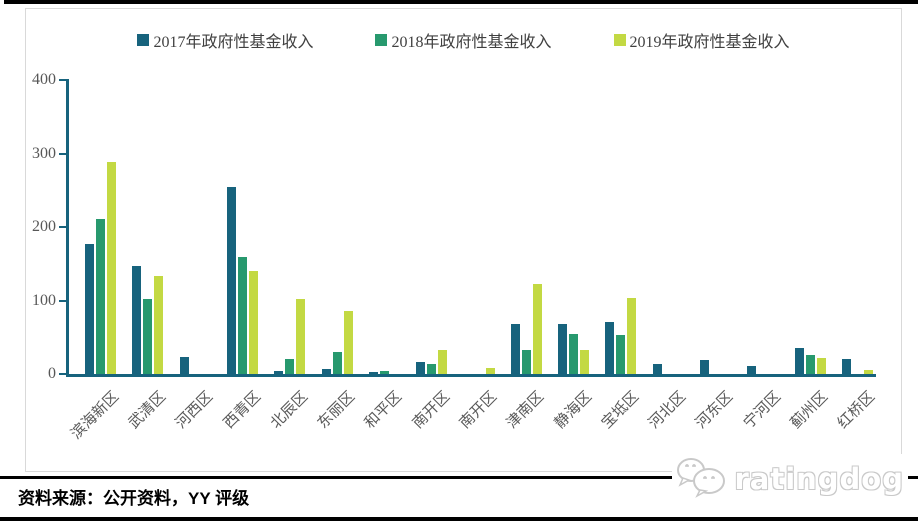 Image resolution: width=918 pixels, height=528 pixels. What do you see at coordinates (44, 300) in the screenshot?
I see `y-axis-tick-label: 100` at bounding box center [44, 300].